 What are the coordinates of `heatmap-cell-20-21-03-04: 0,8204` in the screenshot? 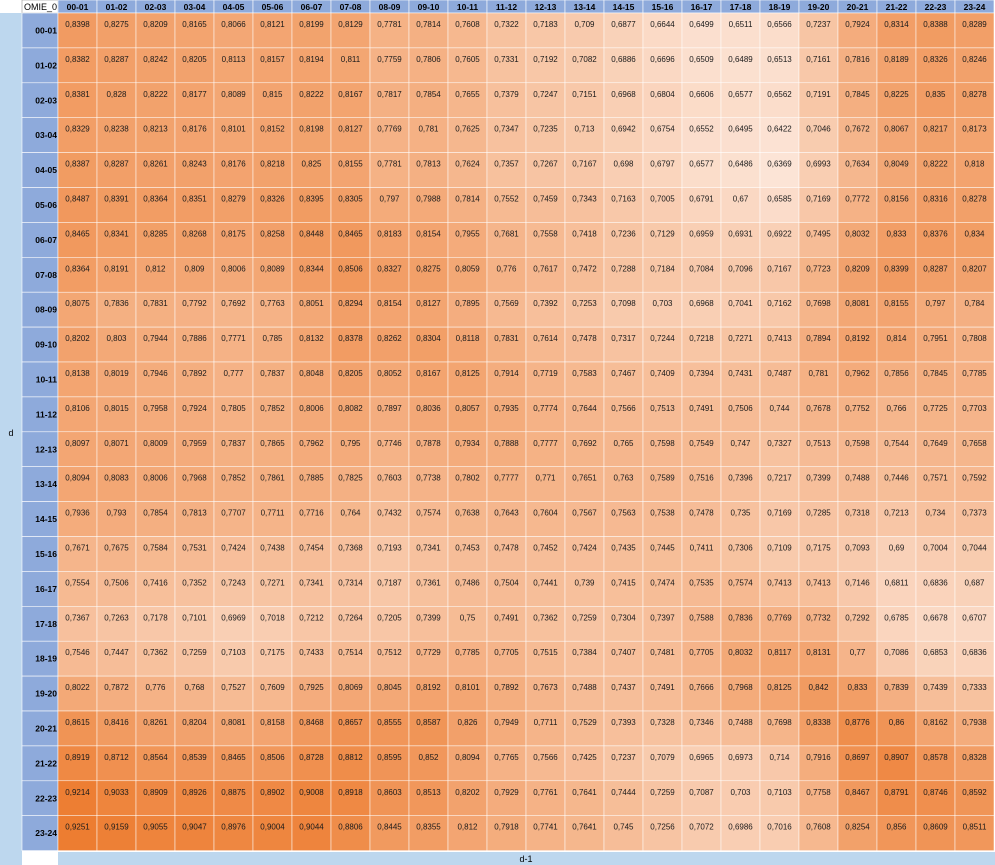 It's located at (194, 728).